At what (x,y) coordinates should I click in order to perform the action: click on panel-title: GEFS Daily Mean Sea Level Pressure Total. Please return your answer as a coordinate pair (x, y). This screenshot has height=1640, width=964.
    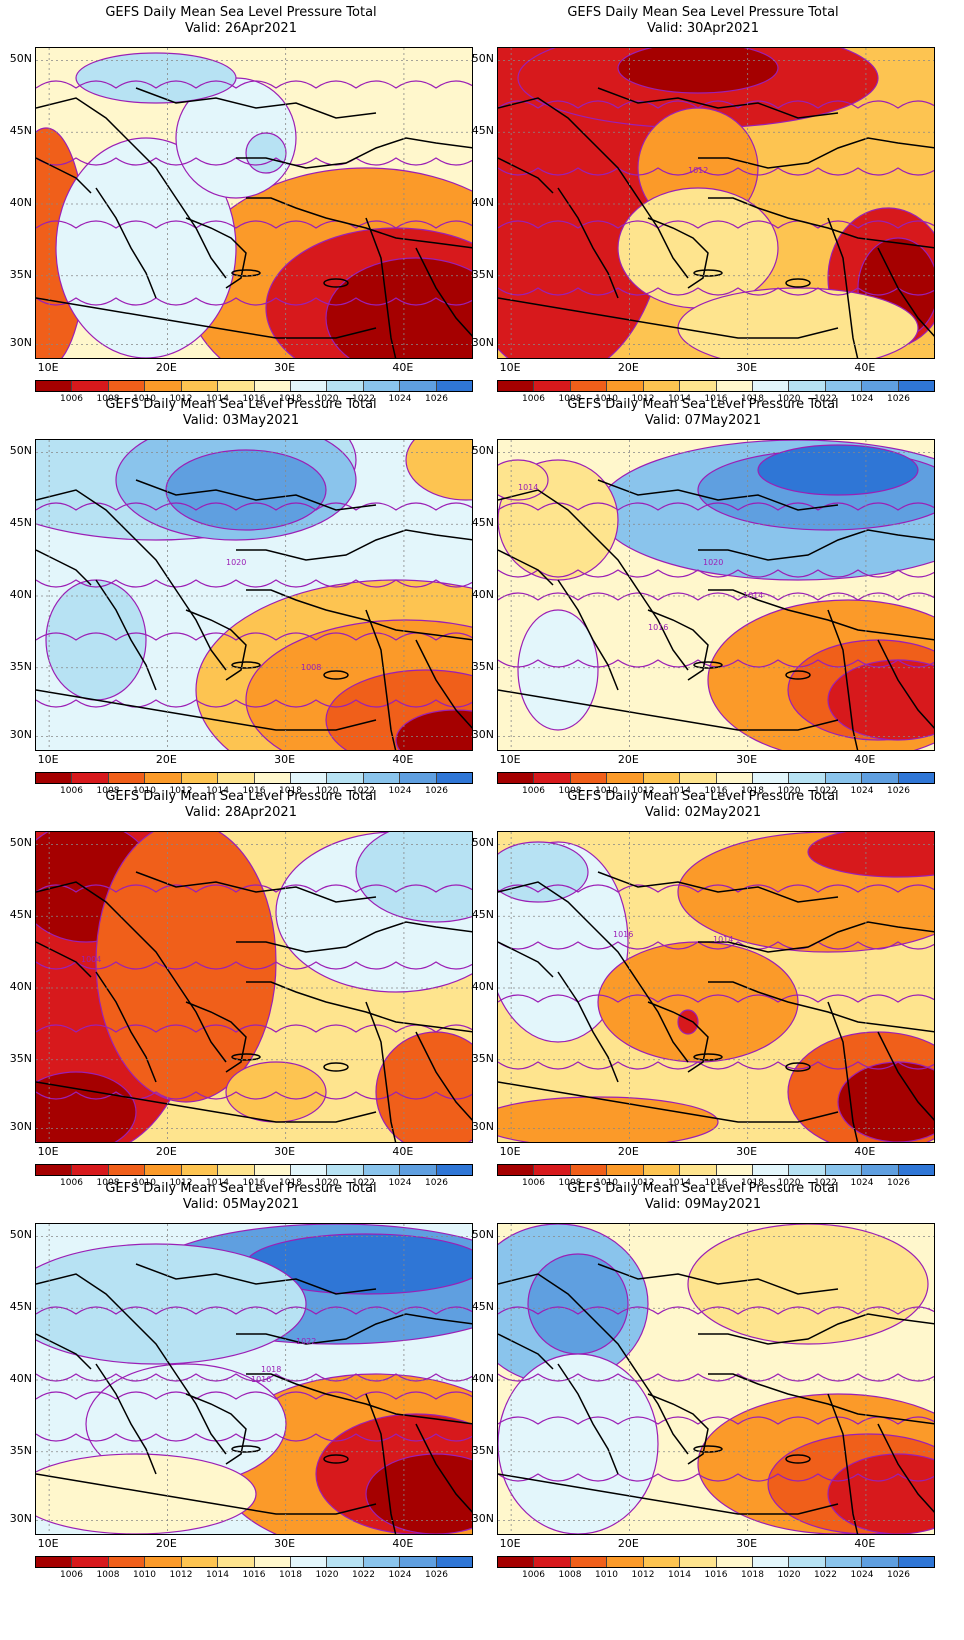
    Looking at the image, I should click on (703, 796).